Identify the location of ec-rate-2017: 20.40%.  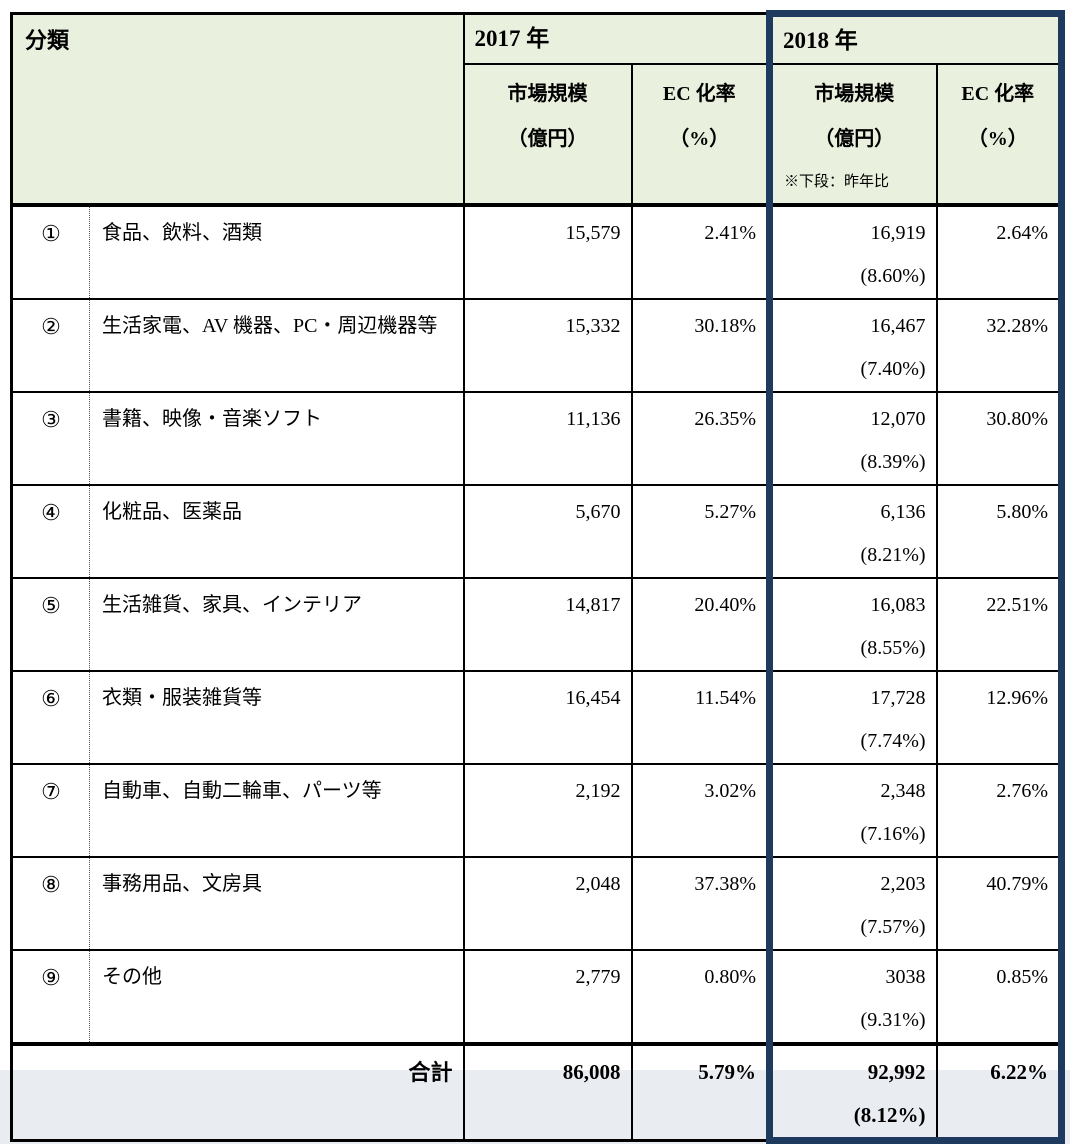
(700, 624).